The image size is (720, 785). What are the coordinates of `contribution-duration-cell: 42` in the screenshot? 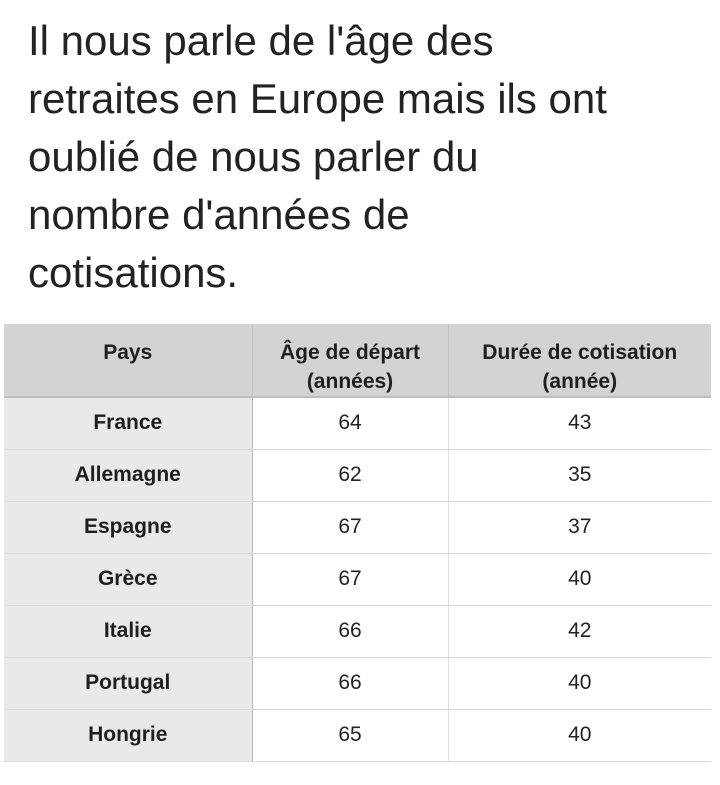 It's located at (579, 631).